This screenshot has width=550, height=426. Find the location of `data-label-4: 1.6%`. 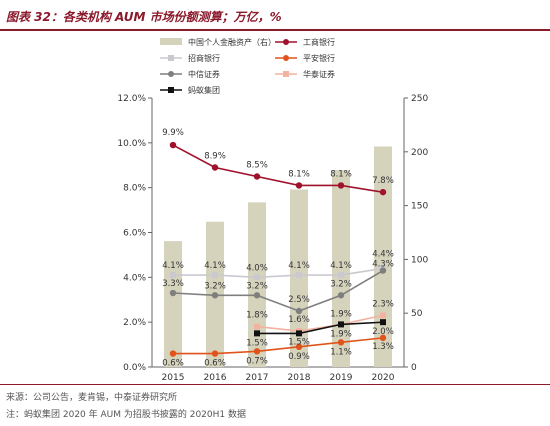

data-label-4: 1.6% is located at coordinates (299, 320).